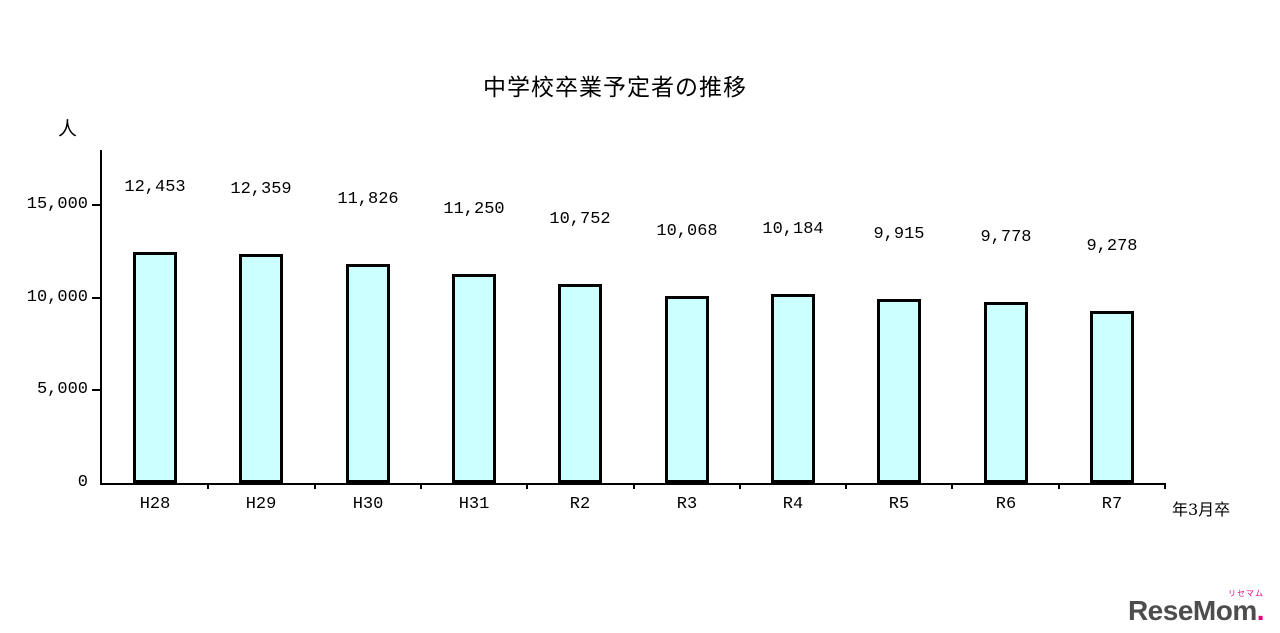 The width and height of the screenshot is (1280, 633). I want to click on resemom-logo: リセマム ReseMom., so click(1196, 608).